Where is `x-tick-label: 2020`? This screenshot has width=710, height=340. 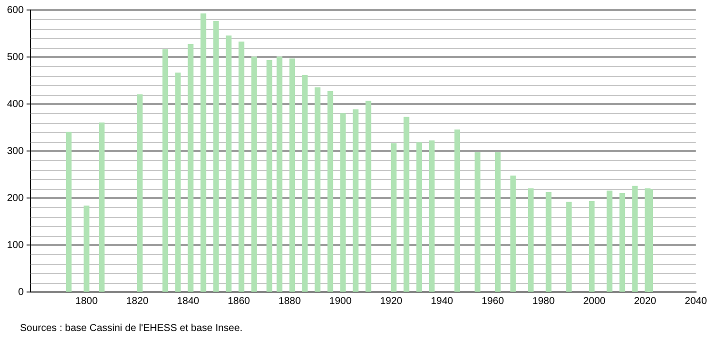
x-tick-label: 2020 is located at coordinates (645, 301).